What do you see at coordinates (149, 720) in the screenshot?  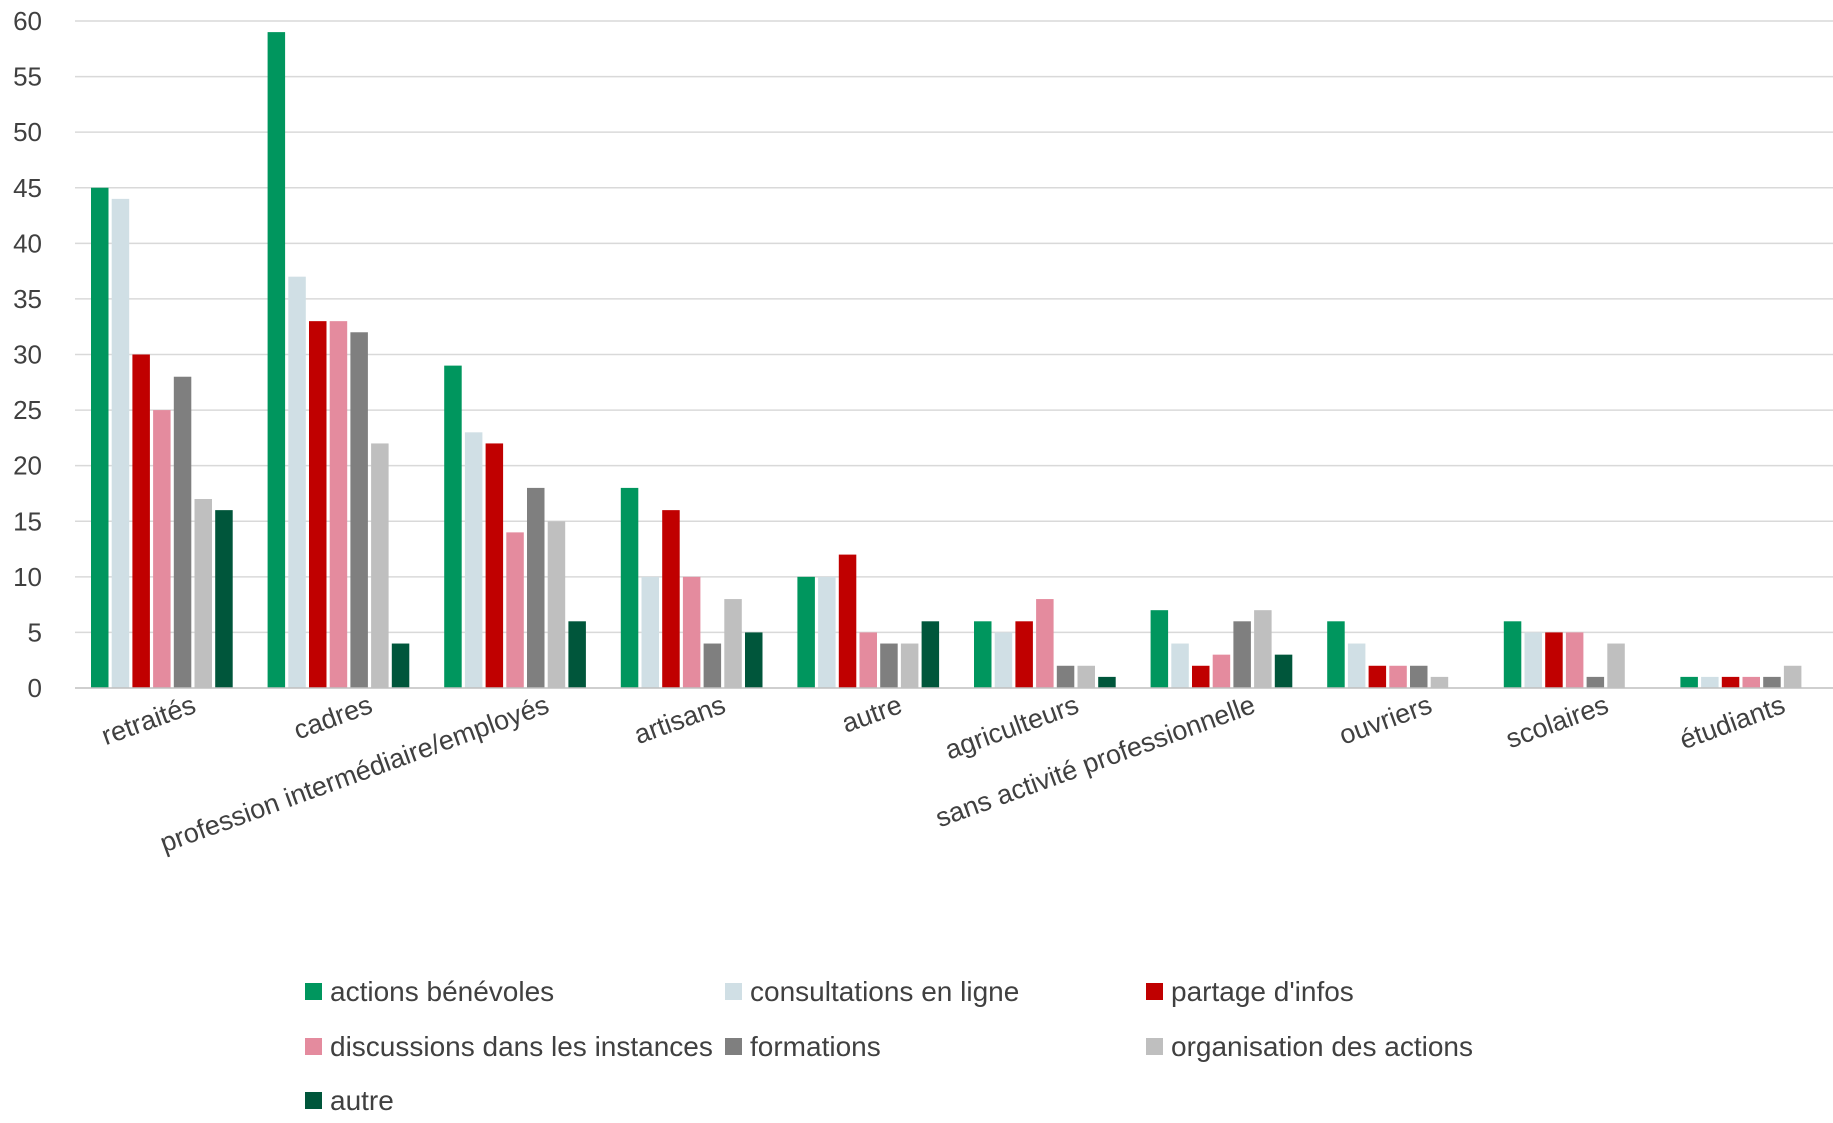 I see `x-category-label: retraités` at bounding box center [149, 720].